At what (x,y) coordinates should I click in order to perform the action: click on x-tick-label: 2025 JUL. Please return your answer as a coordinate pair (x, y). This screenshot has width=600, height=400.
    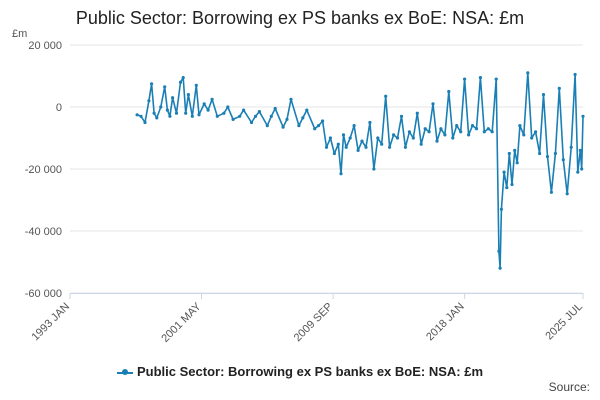
    Looking at the image, I should click on (564, 322).